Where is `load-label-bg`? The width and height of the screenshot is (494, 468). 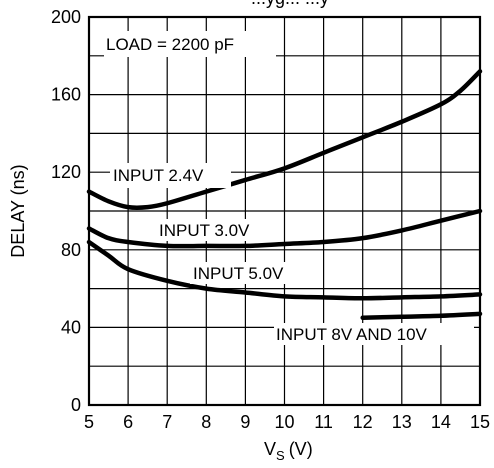 load-label-bg is located at coordinates (190, 44).